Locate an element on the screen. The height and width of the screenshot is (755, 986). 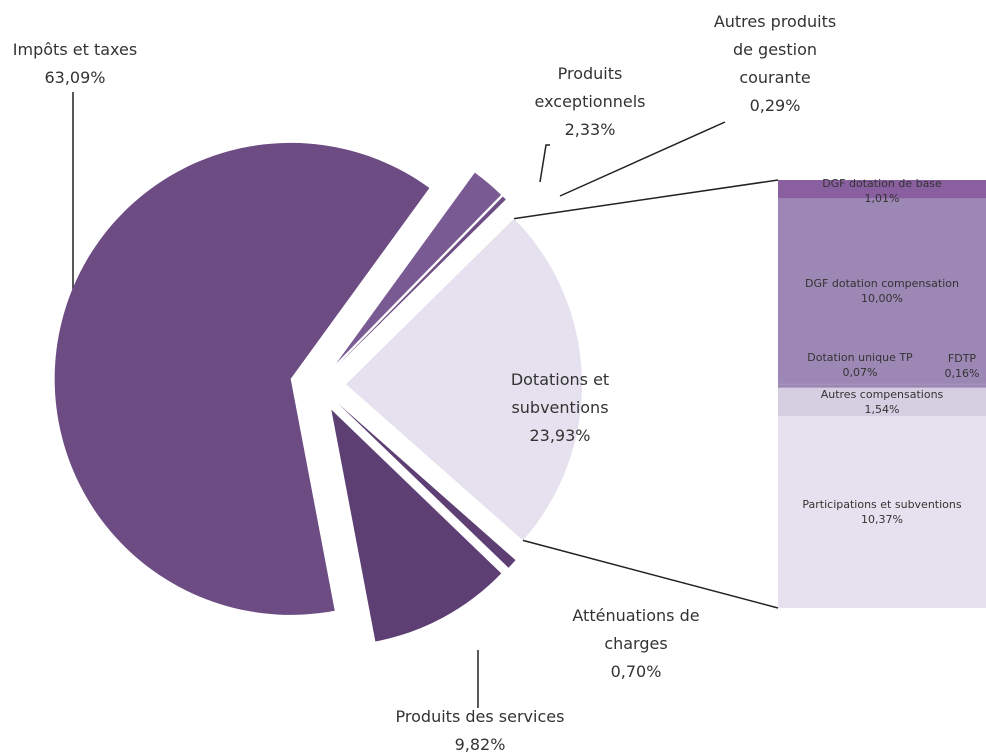
breakdown-category: DGF dotation de base is located at coordinates (882, 183).